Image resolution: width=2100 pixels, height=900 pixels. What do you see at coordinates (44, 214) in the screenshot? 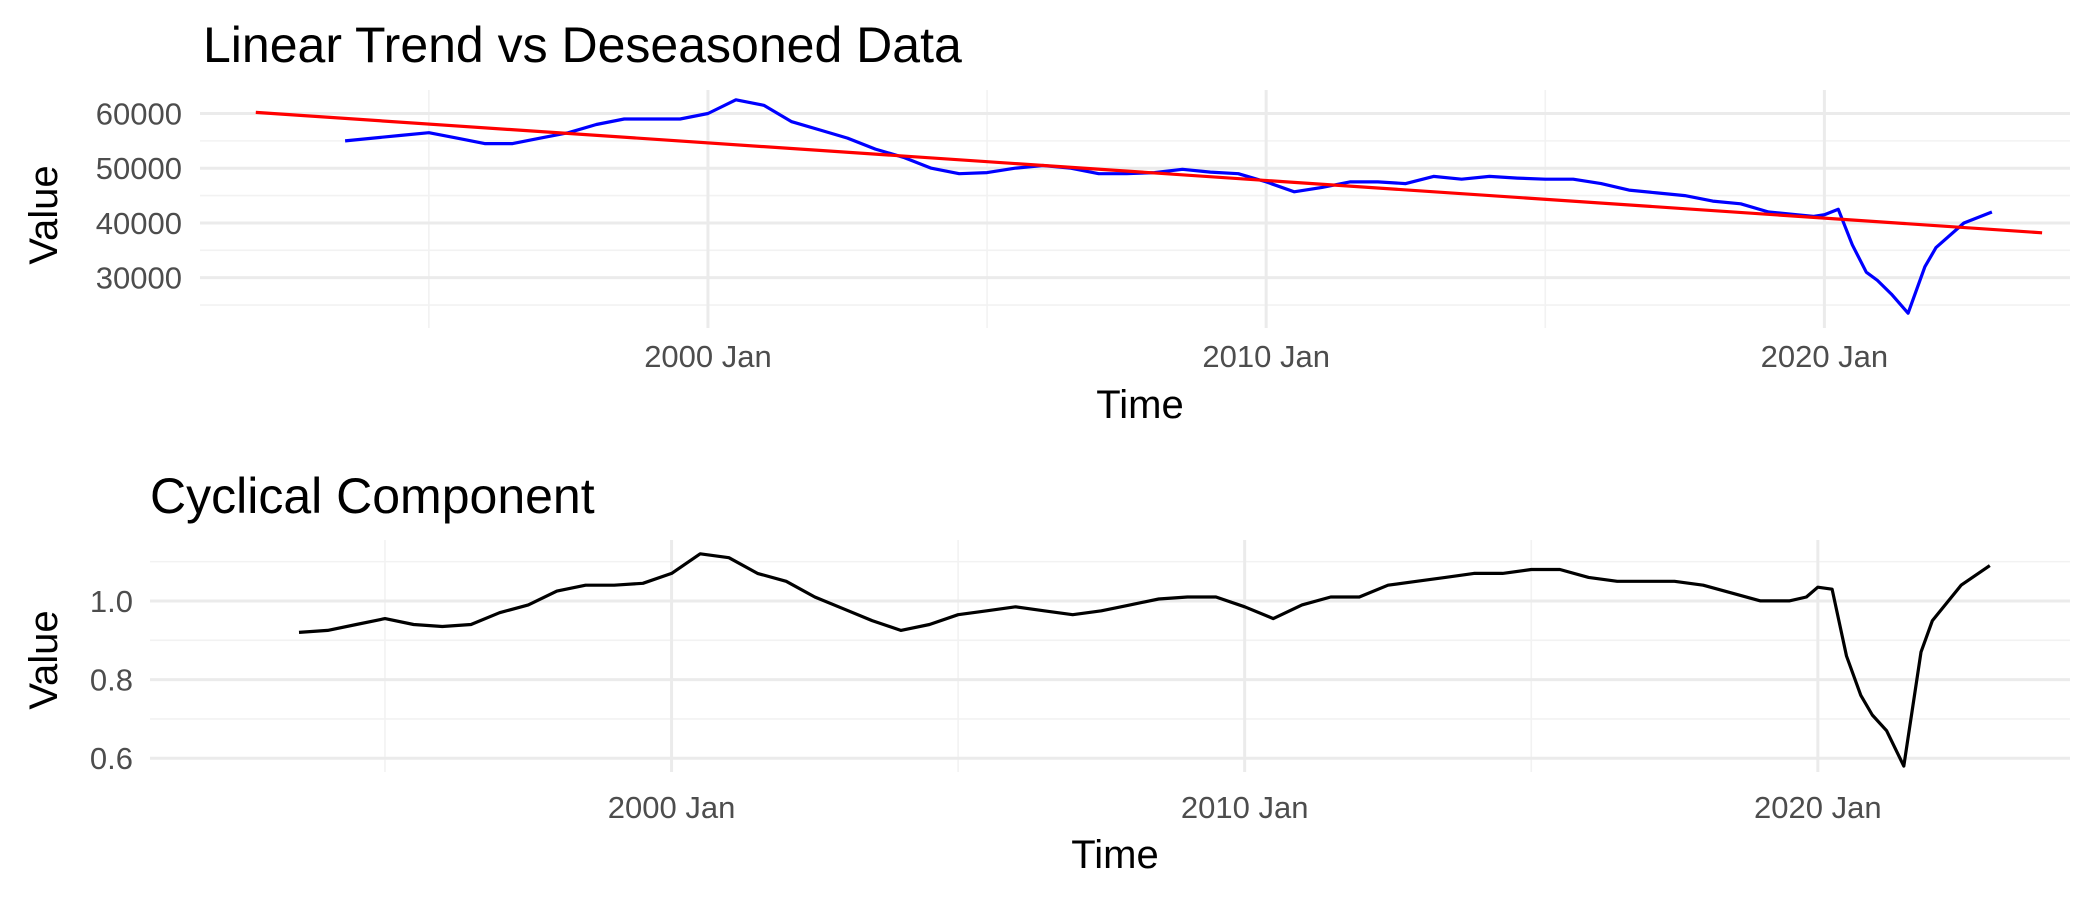
I see `y-axis-label-top: Value` at bounding box center [44, 214].